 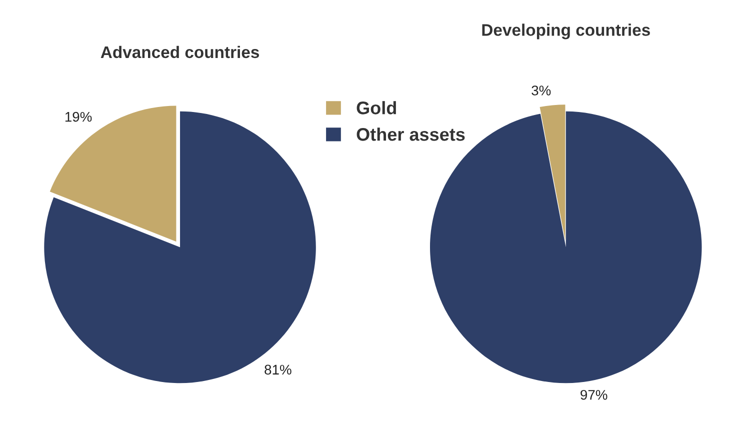 I want to click on chart-title: Advanced countries, so click(x=179, y=52).